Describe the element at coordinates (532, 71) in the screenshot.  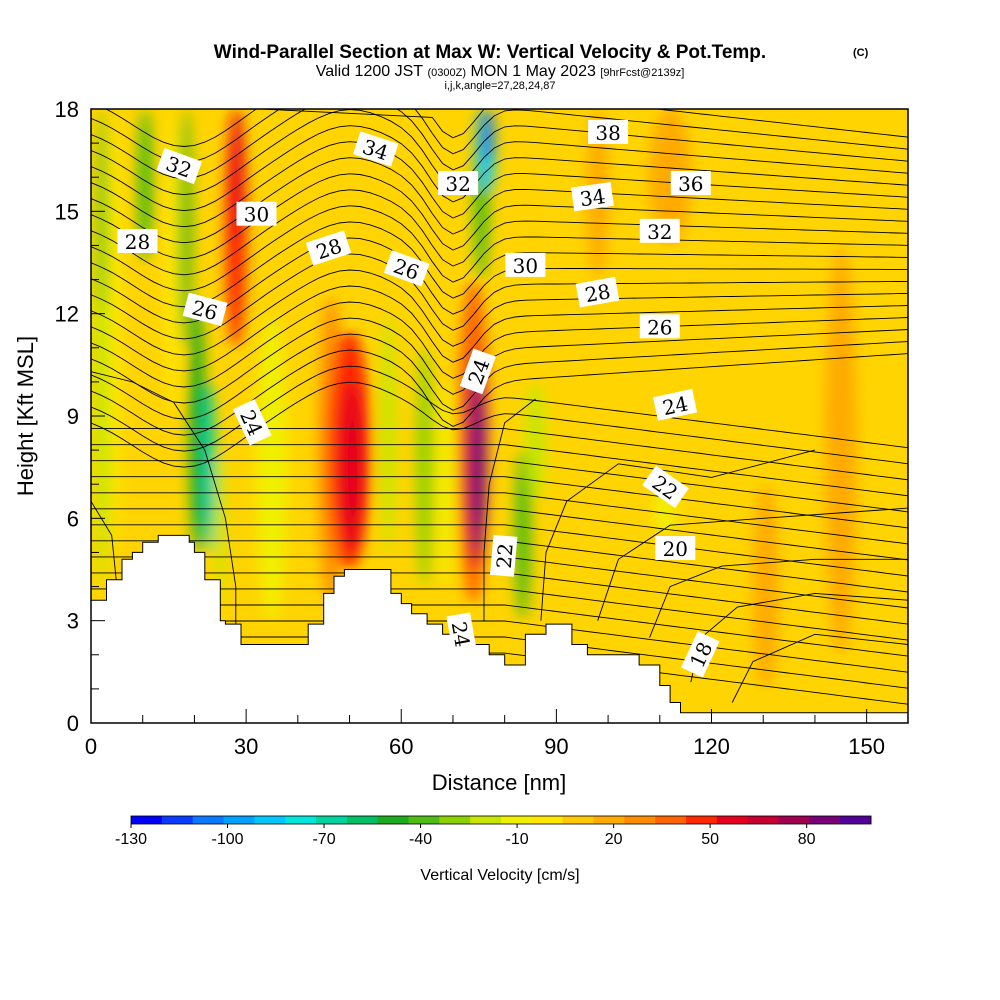
I see `valid-date: MON 1 May 2023` at that location.